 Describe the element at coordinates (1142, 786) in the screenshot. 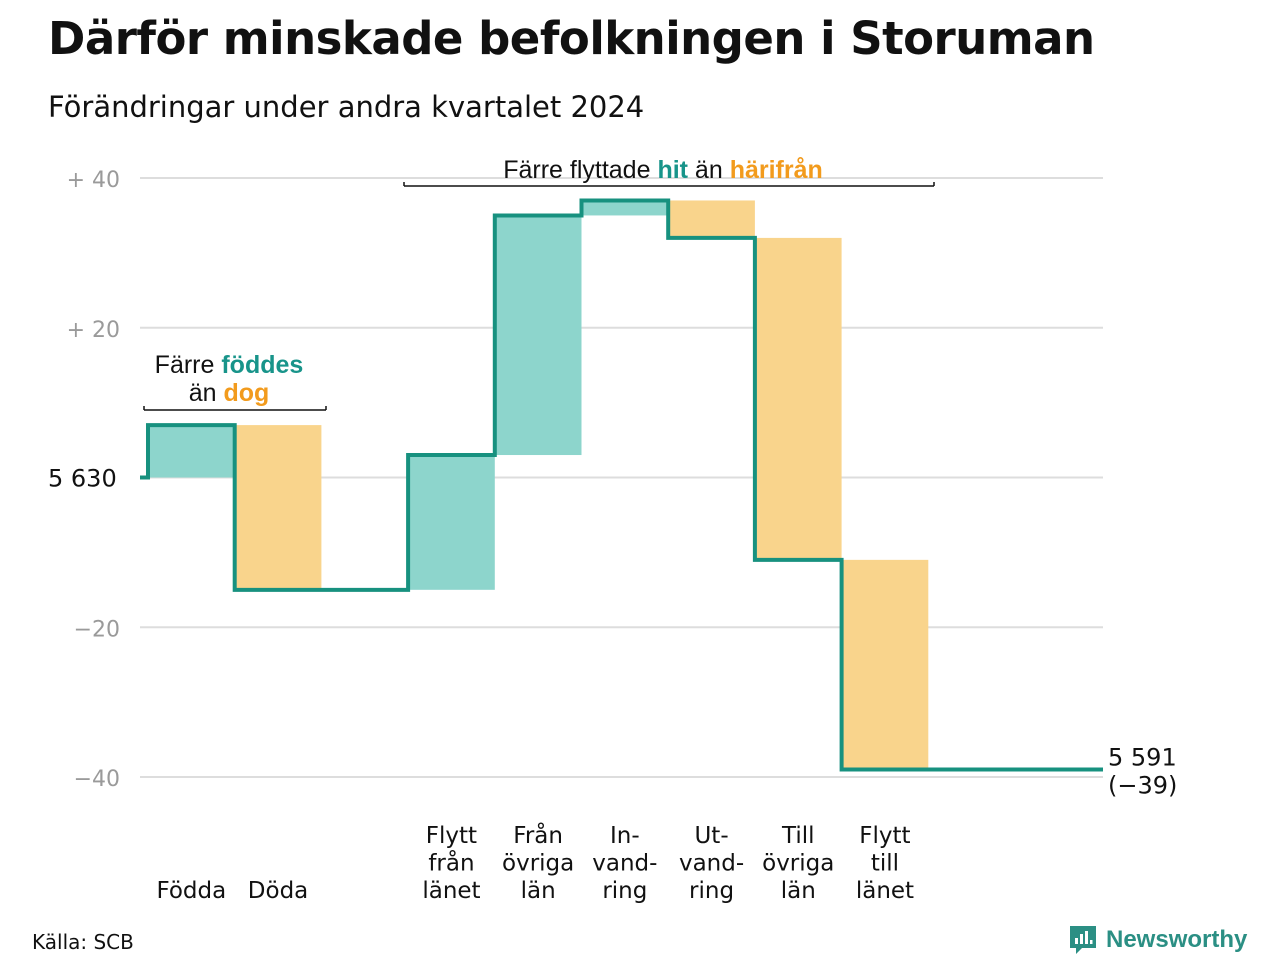

I see `end-change-label: (−39)` at that location.